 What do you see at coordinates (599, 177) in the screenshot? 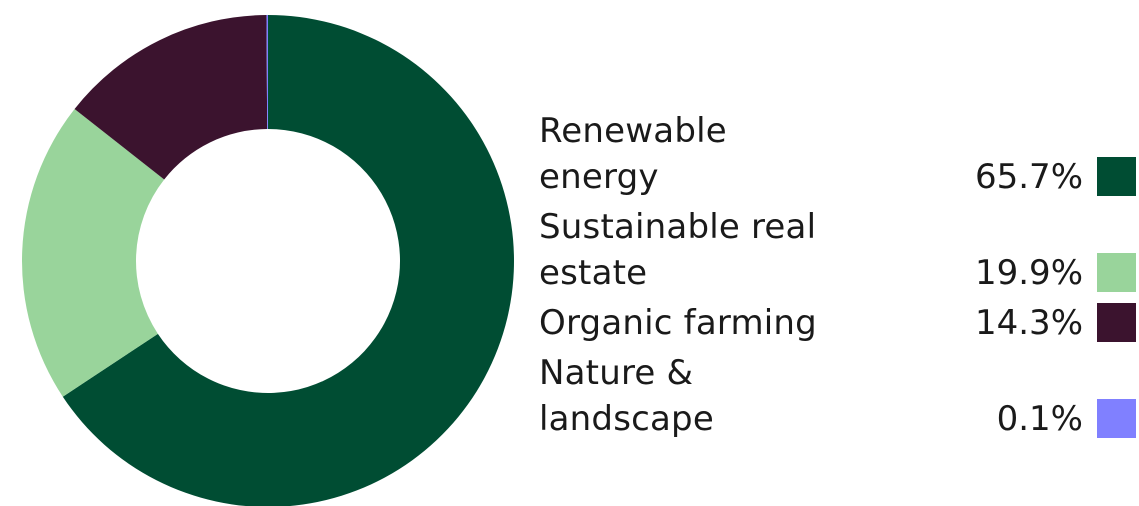
I see `legend-label-line: energy` at bounding box center [599, 177].